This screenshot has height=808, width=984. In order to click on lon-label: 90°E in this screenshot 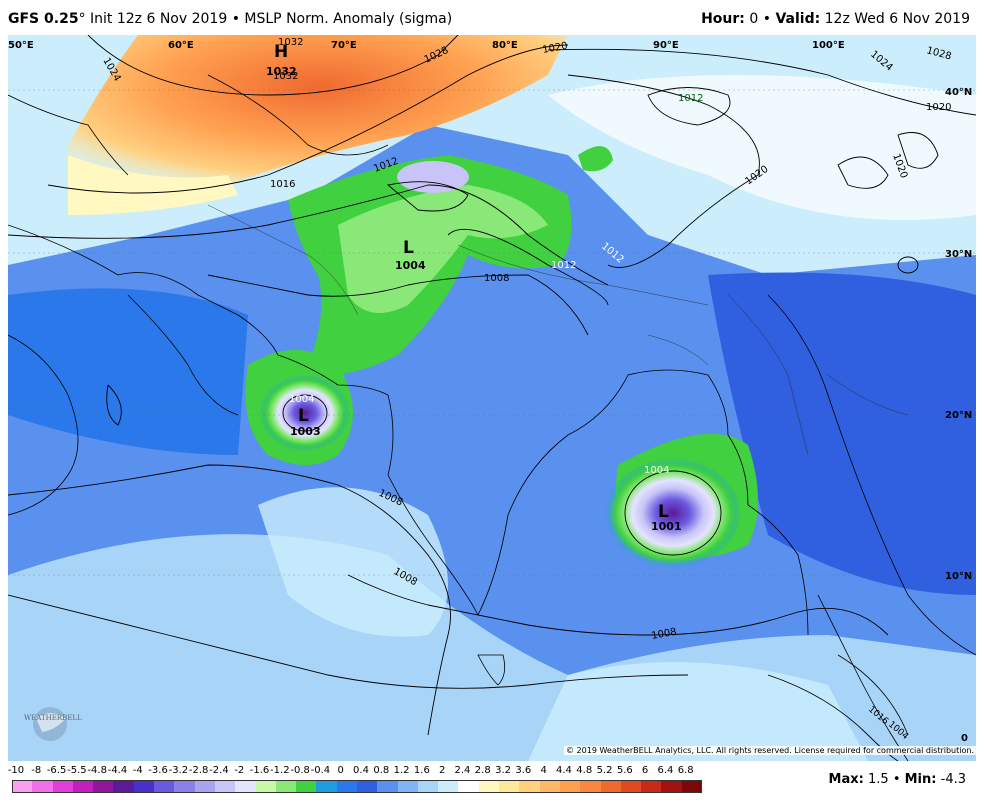, I will do `click(666, 45)`.